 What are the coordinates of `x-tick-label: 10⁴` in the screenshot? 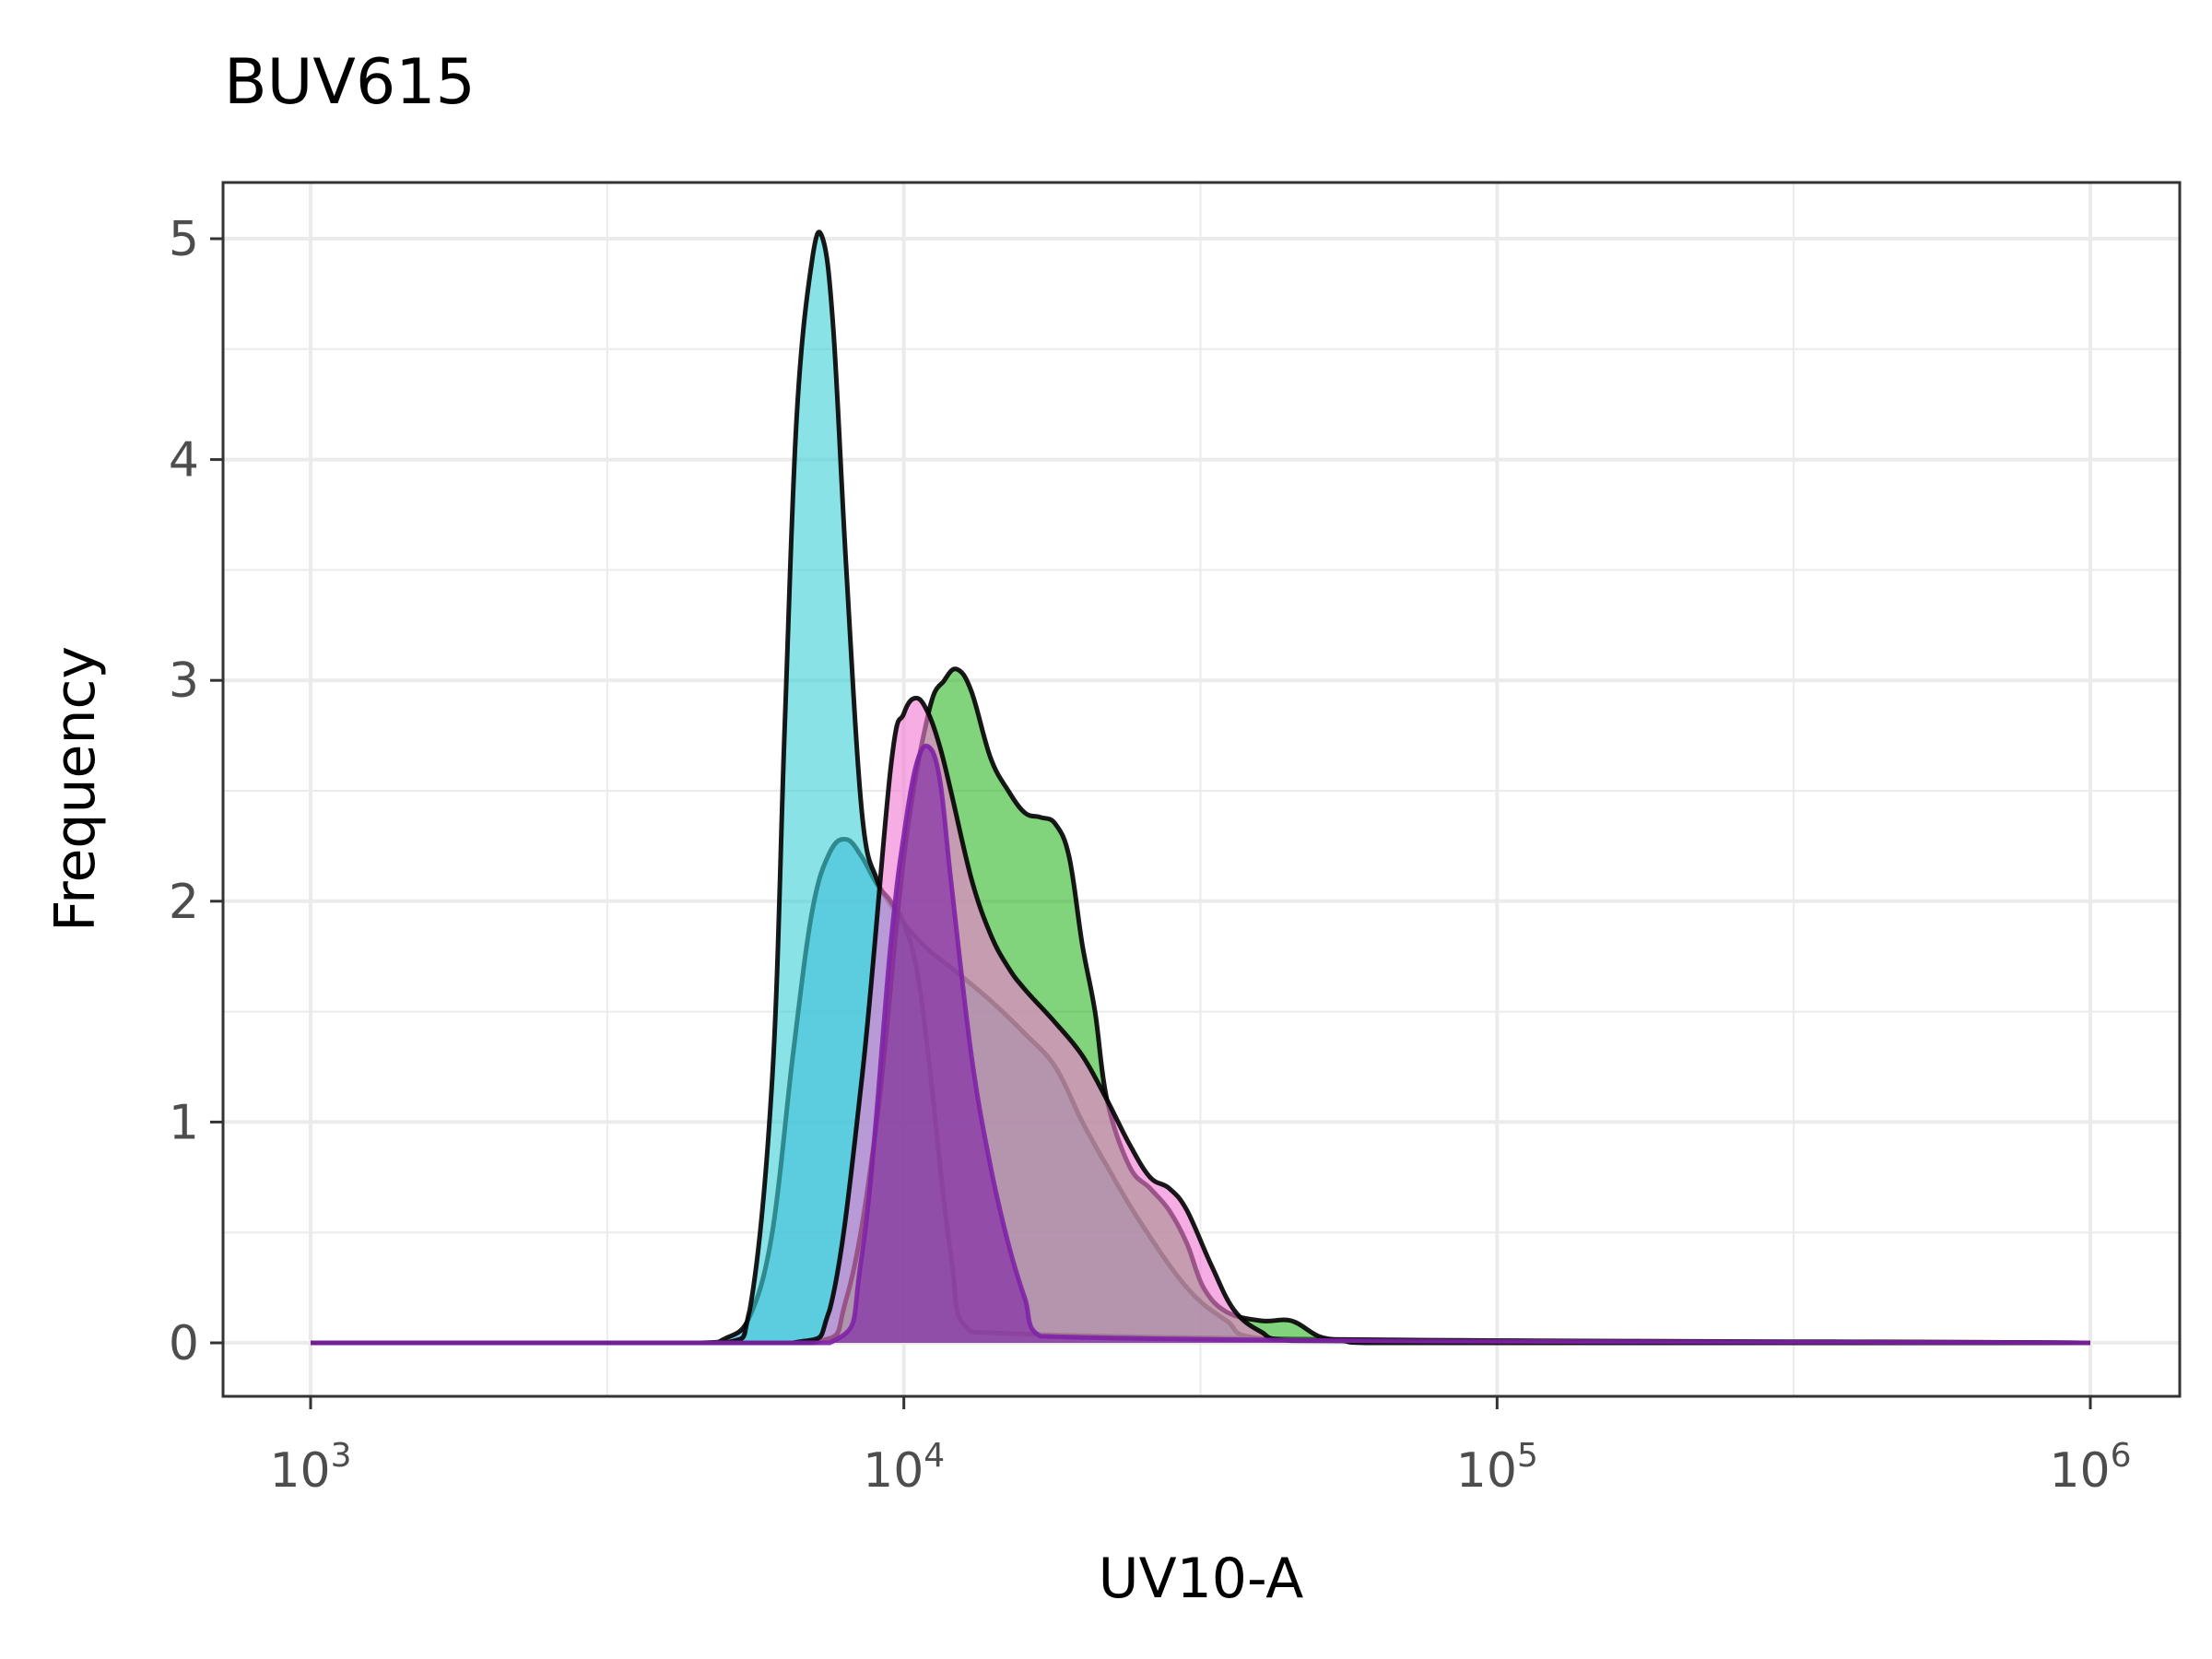 It's located at (904, 1468).